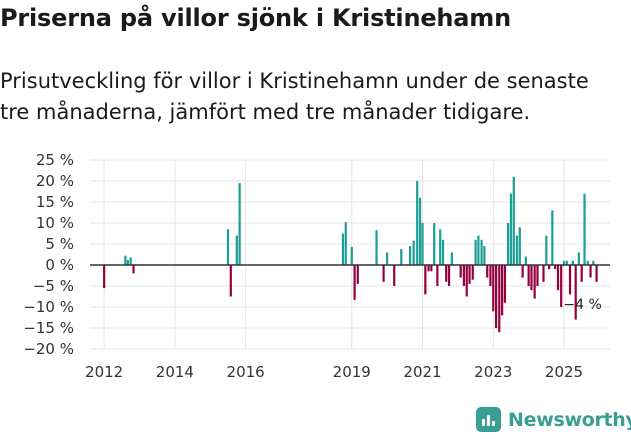  What do you see at coordinates (175, 372) in the screenshot?
I see `x-tick-label: 2014` at bounding box center [175, 372].